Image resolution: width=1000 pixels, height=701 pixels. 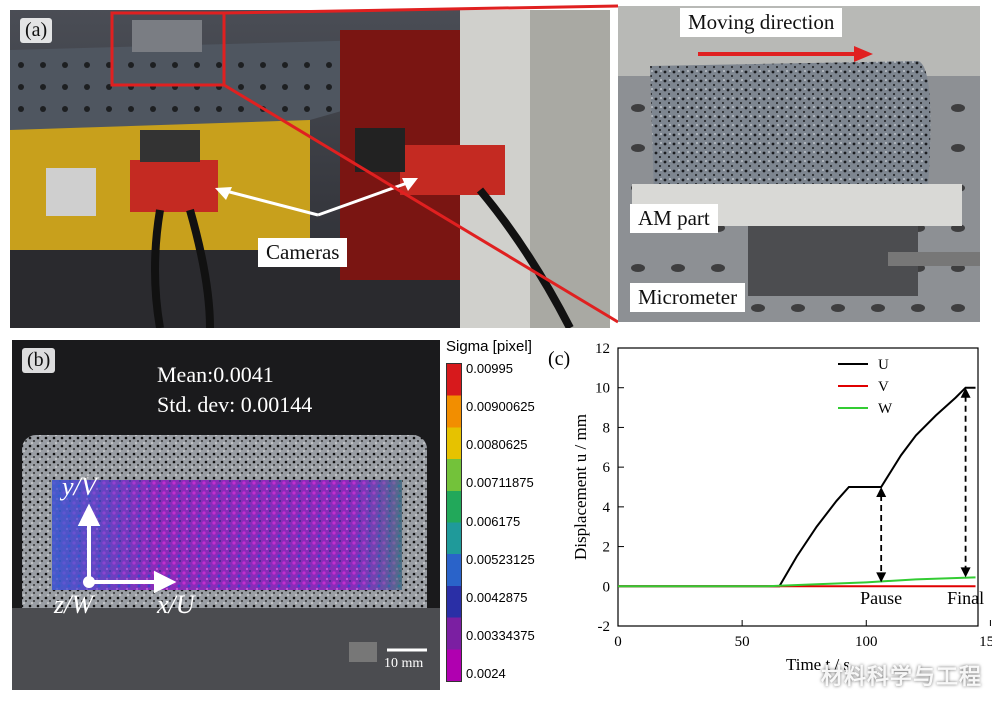 I want to click on y-tick-label: 12, so click(x=602, y=349).